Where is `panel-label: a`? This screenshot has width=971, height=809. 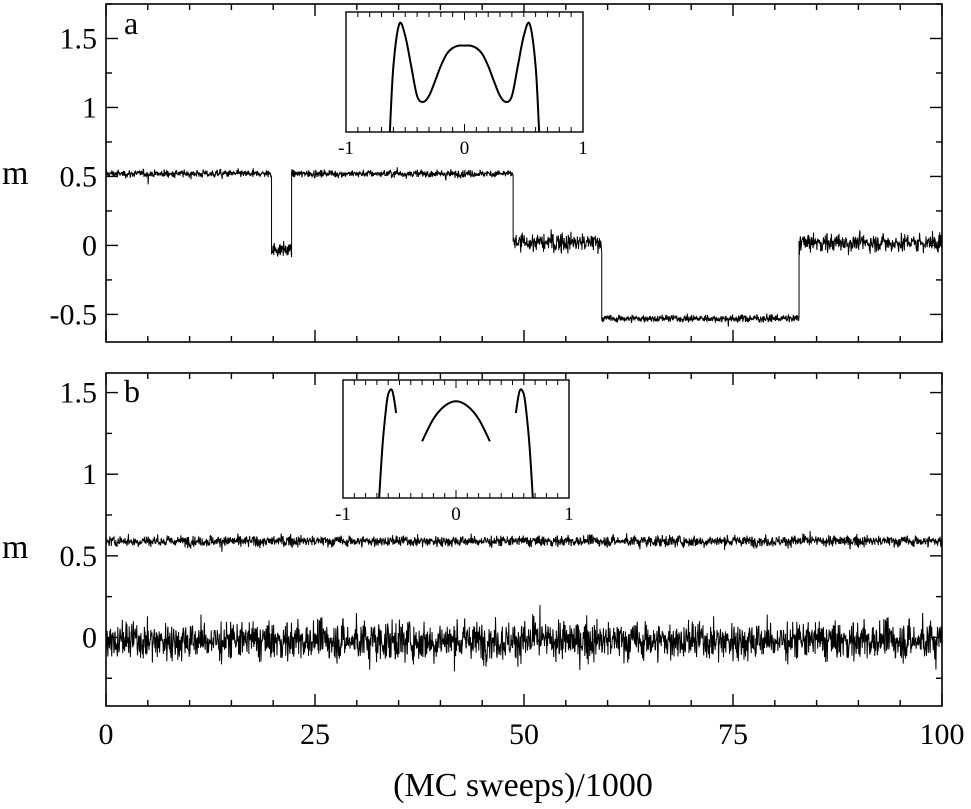
panel-label: a is located at coordinates (131, 23).